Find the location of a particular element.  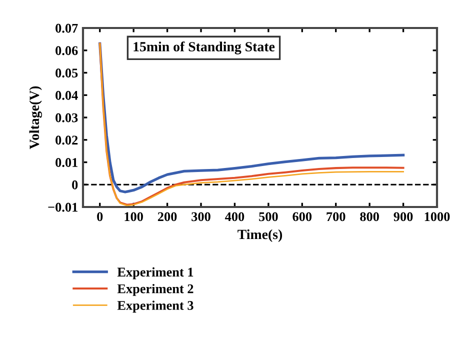

x-tick-label: 600 is located at coordinates (302, 217).